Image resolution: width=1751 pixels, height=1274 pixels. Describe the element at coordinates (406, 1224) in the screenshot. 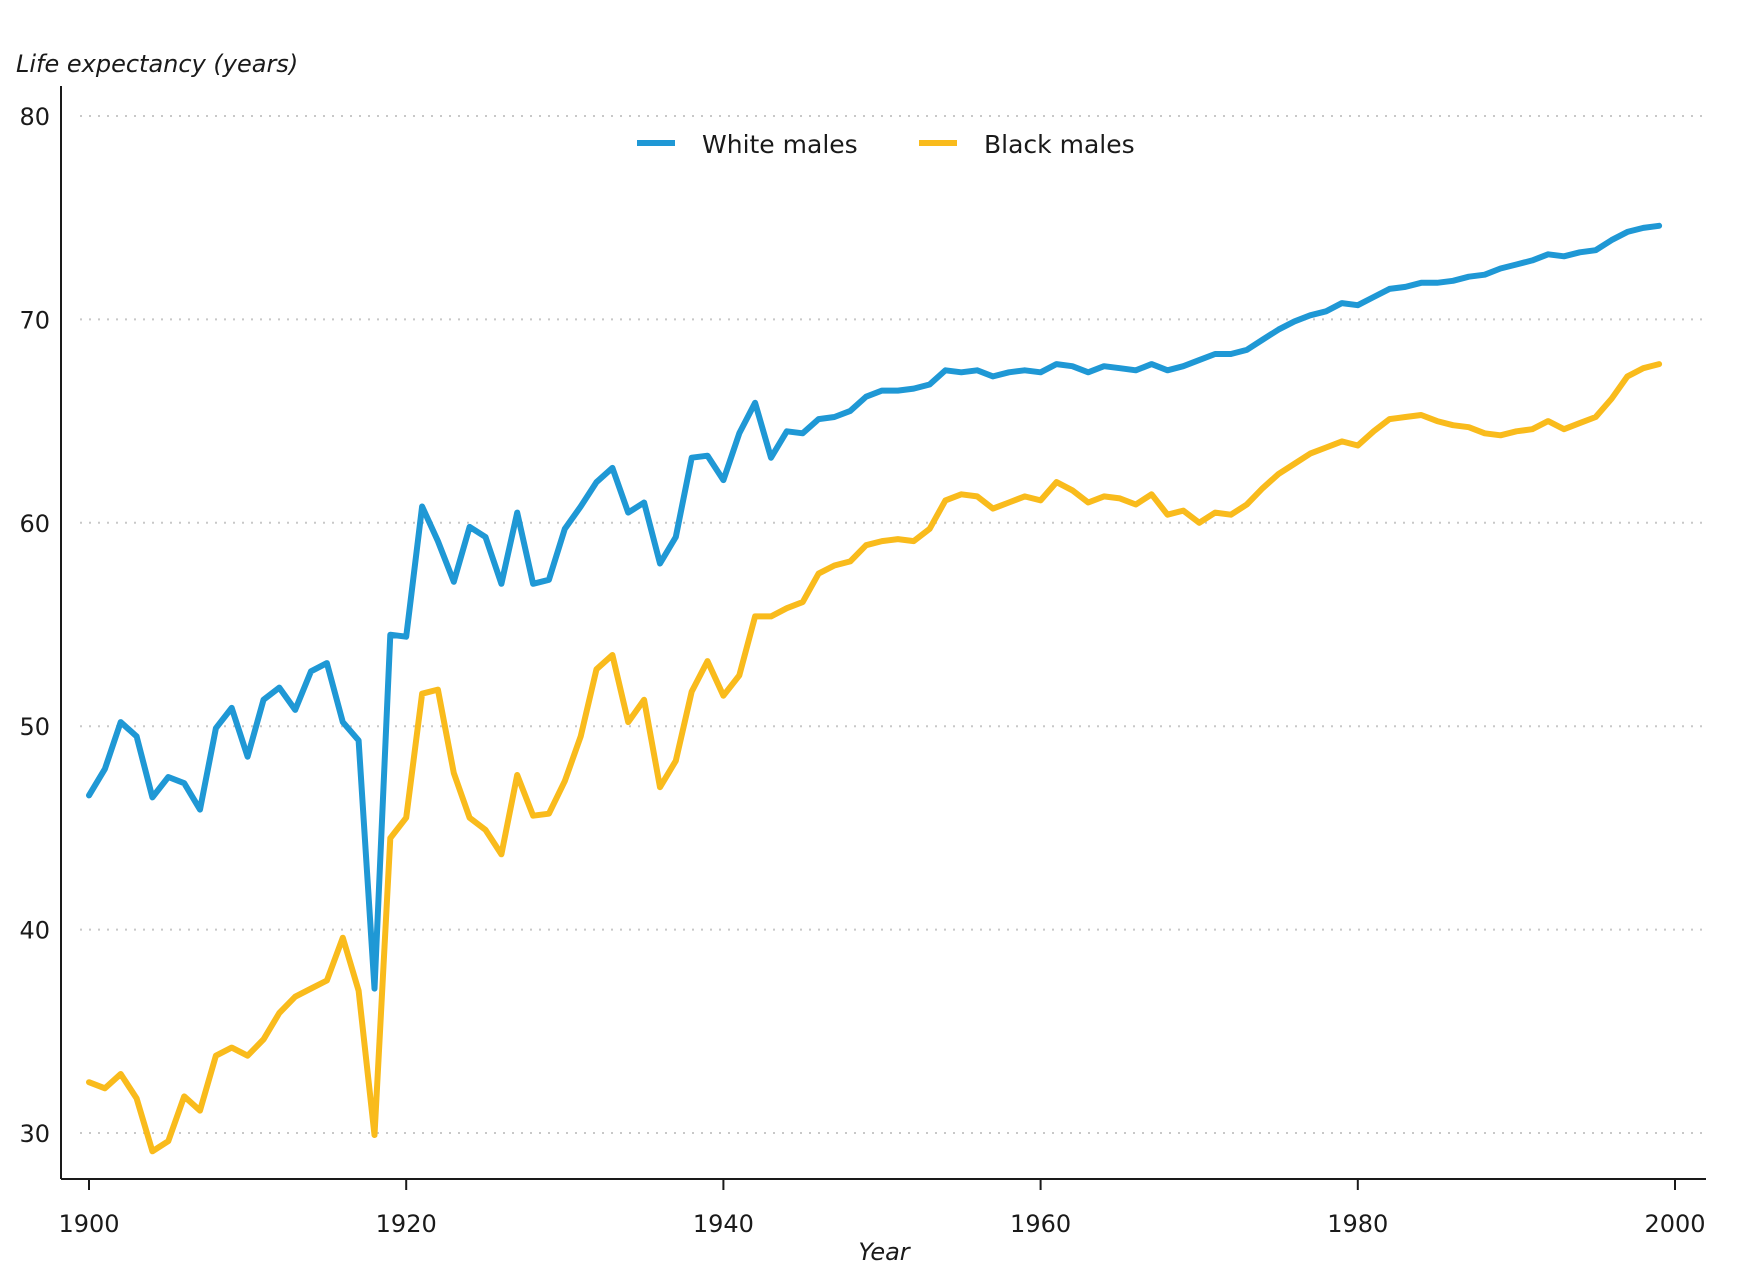

I see `x-tick-label: 1920` at that location.